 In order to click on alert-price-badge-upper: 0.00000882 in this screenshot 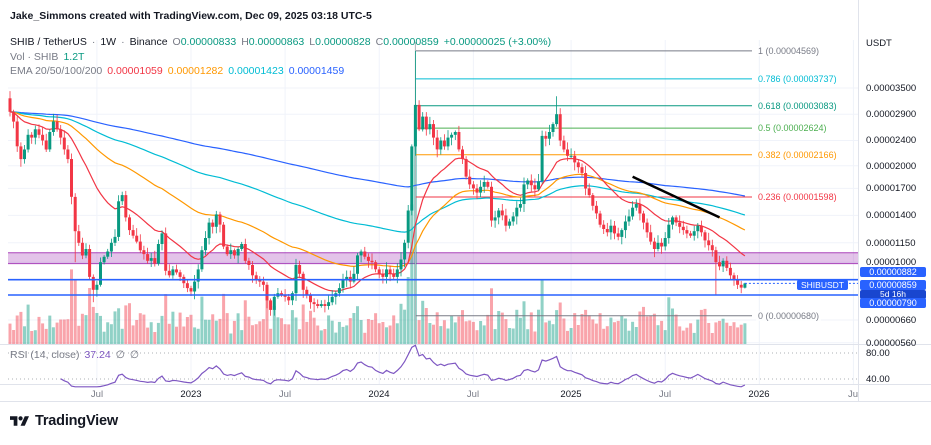, I will do `click(893, 272)`.